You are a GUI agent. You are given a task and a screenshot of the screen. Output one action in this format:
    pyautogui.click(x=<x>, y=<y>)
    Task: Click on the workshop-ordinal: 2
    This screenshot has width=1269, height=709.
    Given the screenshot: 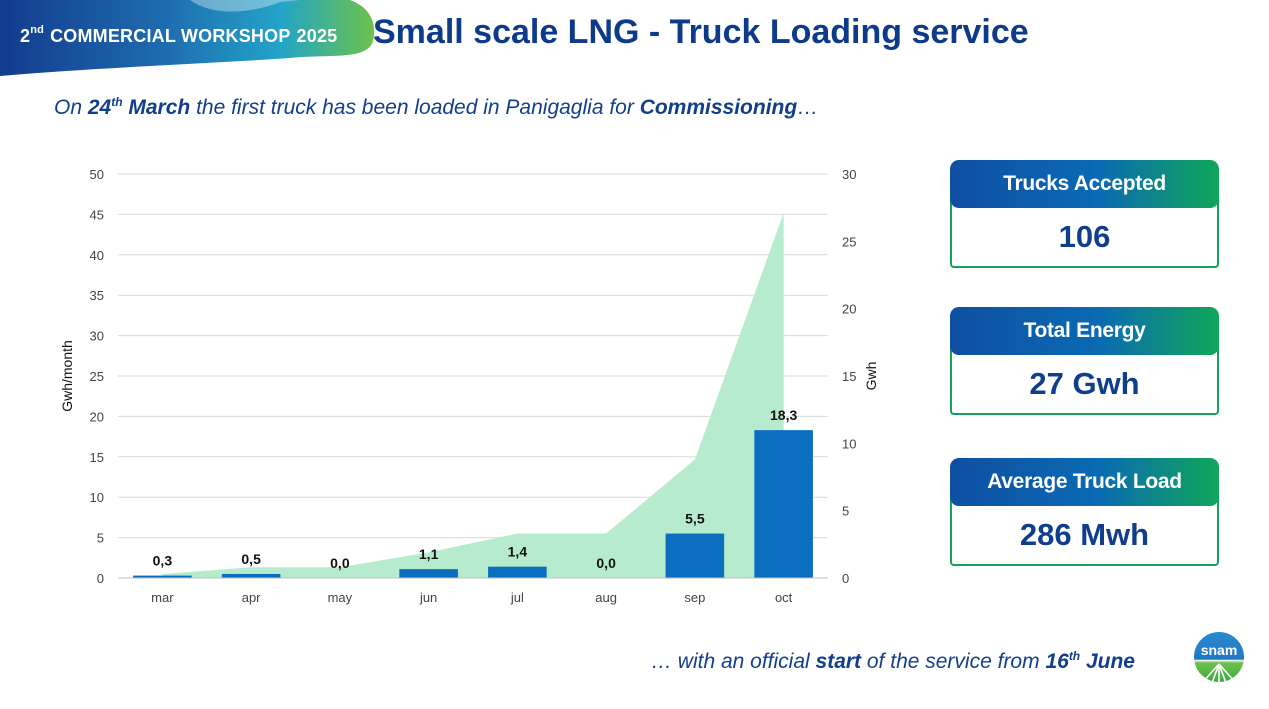 What is the action you would take?
    pyautogui.click(x=25, y=36)
    